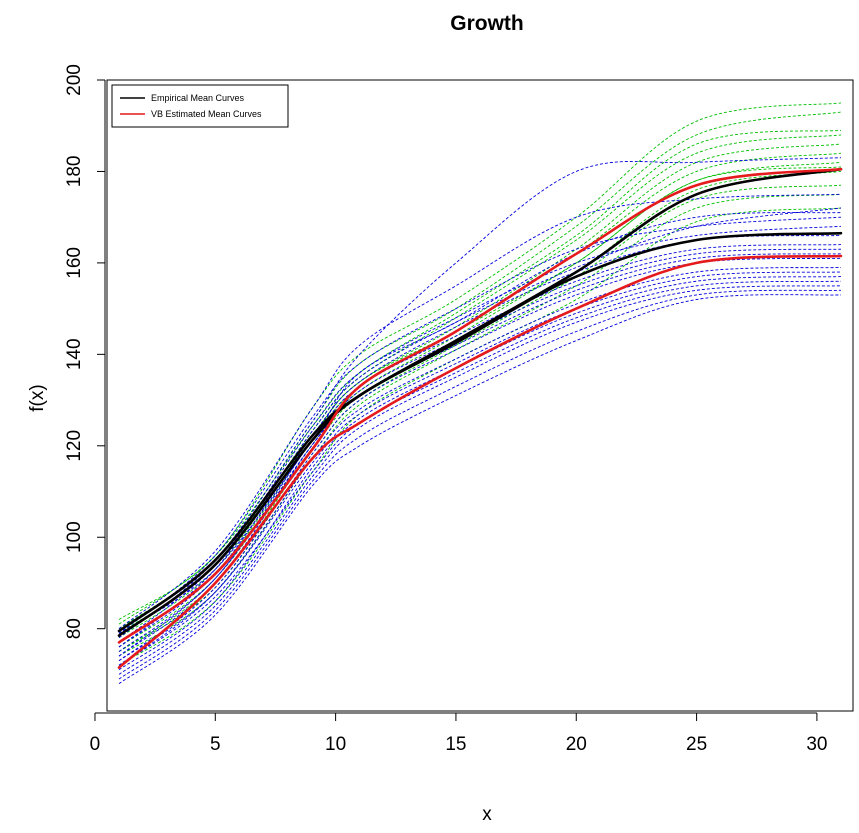  Describe the element at coordinates (335, 744) in the screenshot. I see `x-tick-label-10: 10` at that location.